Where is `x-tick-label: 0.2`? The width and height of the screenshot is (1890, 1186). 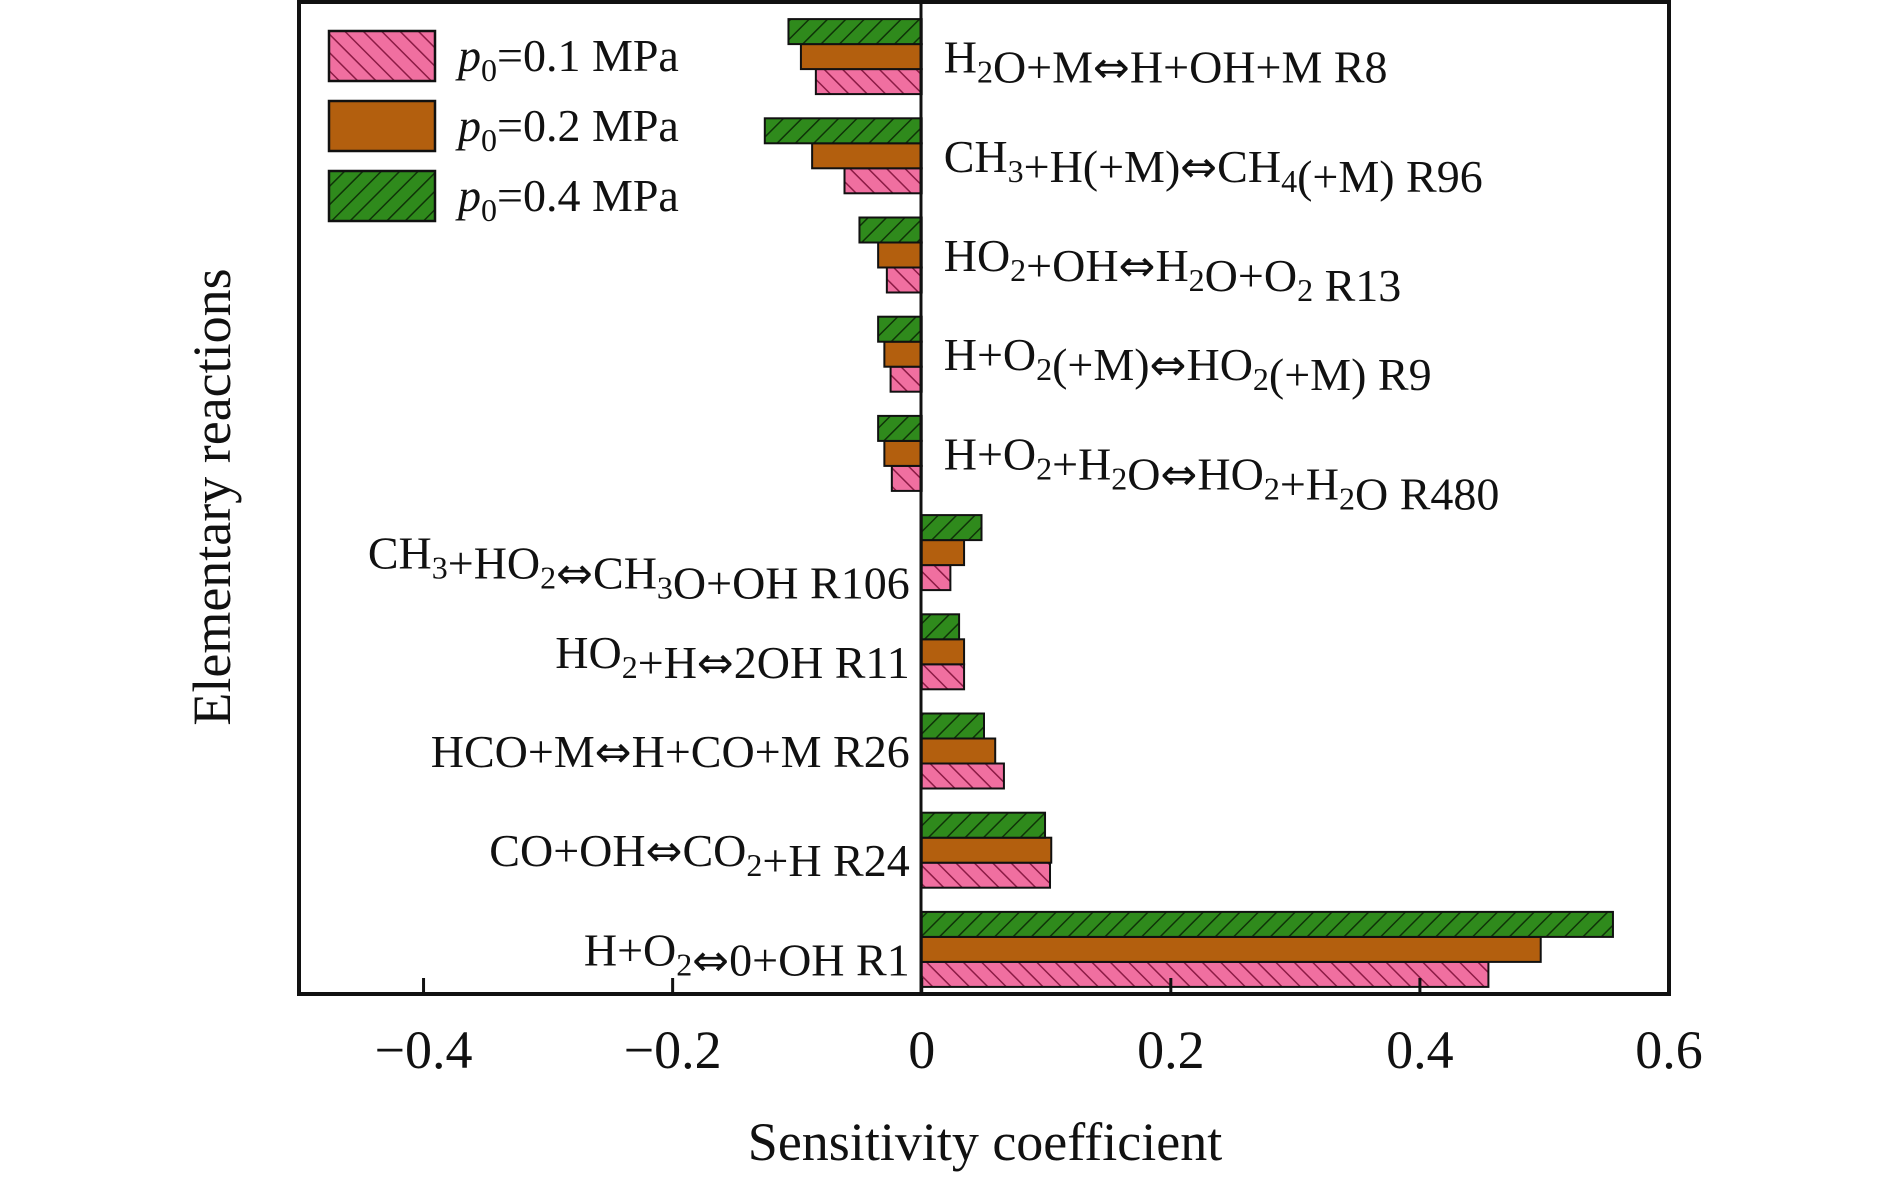
x-tick-label: 0.2 is located at coordinates (1171, 1050).